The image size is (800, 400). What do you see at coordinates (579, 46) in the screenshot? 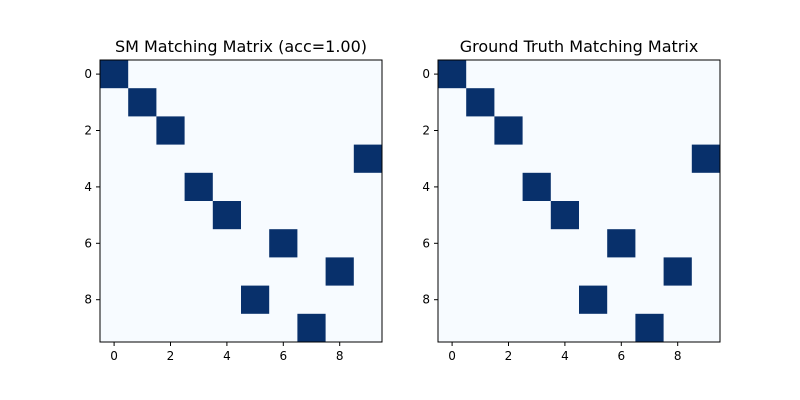
I see `chart-title: Ground Truth Matching Matrix` at bounding box center [579, 46].